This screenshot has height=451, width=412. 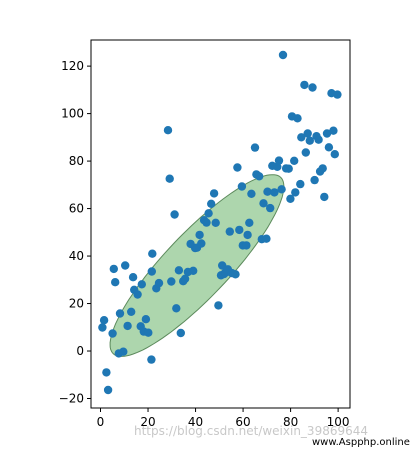 I want to click on y-axis: −20 0 20 40 60 80 100 120, so click(x=75, y=232).